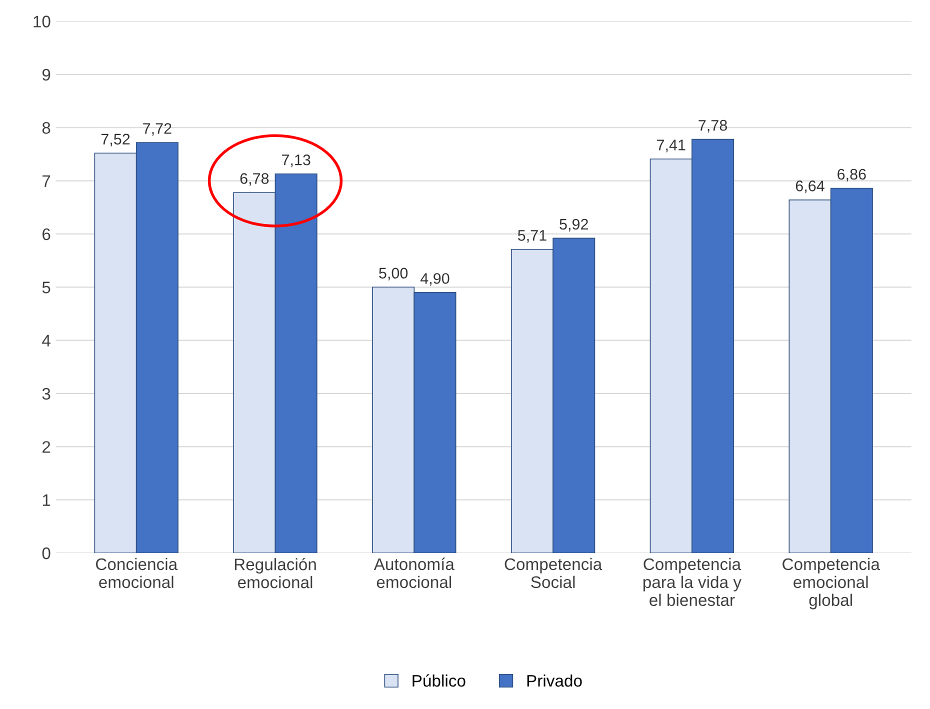  What do you see at coordinates (553, 573) in the screenshot?
I see `x-tick-label: Competencia Social` at bounding box center [553, 573].